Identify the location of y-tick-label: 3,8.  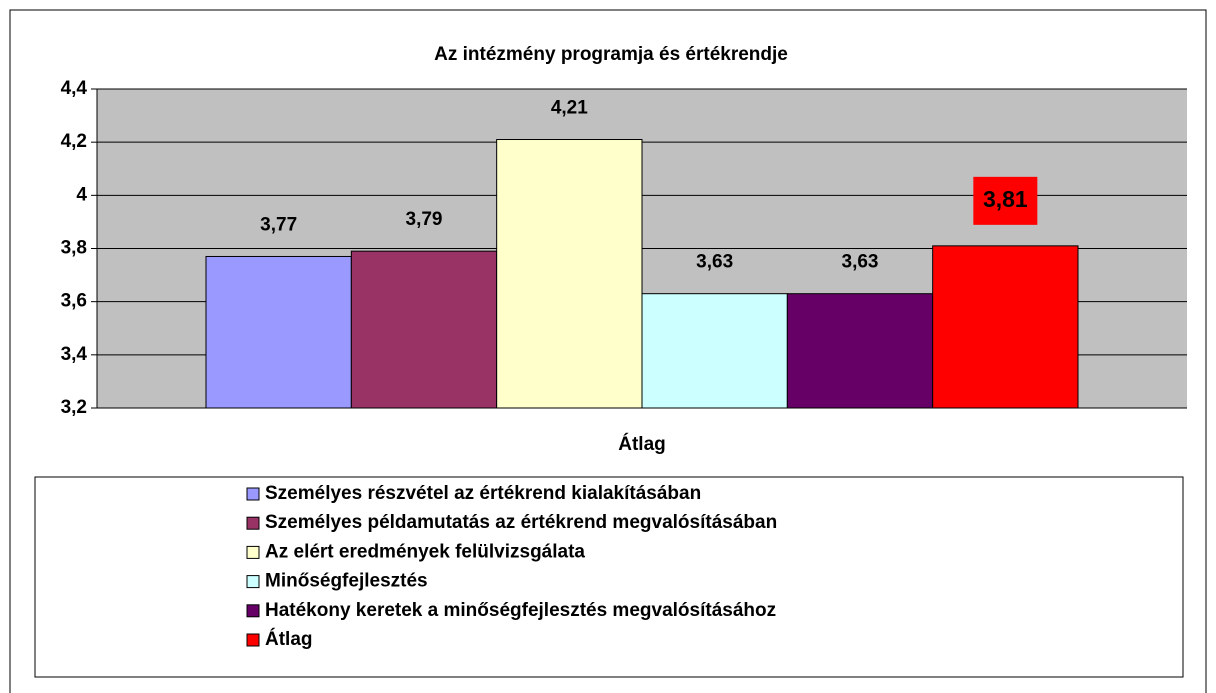
(74, 248).